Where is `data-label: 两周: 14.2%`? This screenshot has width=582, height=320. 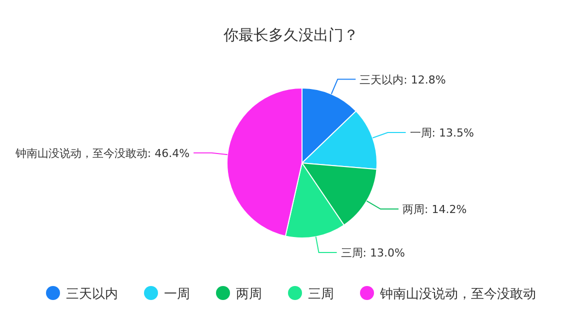
data-label: 两周: 14.2% is located at coordinates (434, 209).